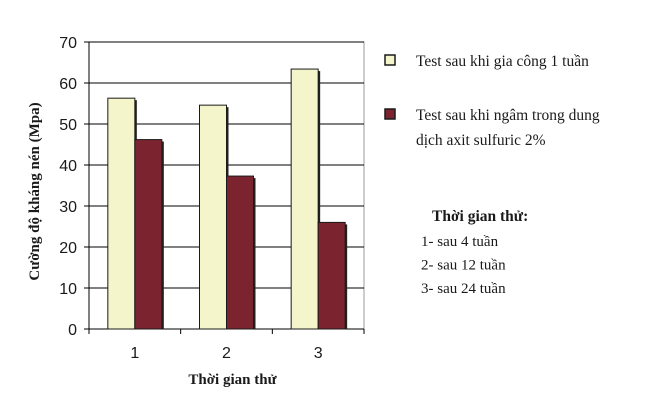  What do you see at coordinates (480, 216) in the screenshot?
I see `note-title: Thời gian thử:` at bounding box center [480, 216].